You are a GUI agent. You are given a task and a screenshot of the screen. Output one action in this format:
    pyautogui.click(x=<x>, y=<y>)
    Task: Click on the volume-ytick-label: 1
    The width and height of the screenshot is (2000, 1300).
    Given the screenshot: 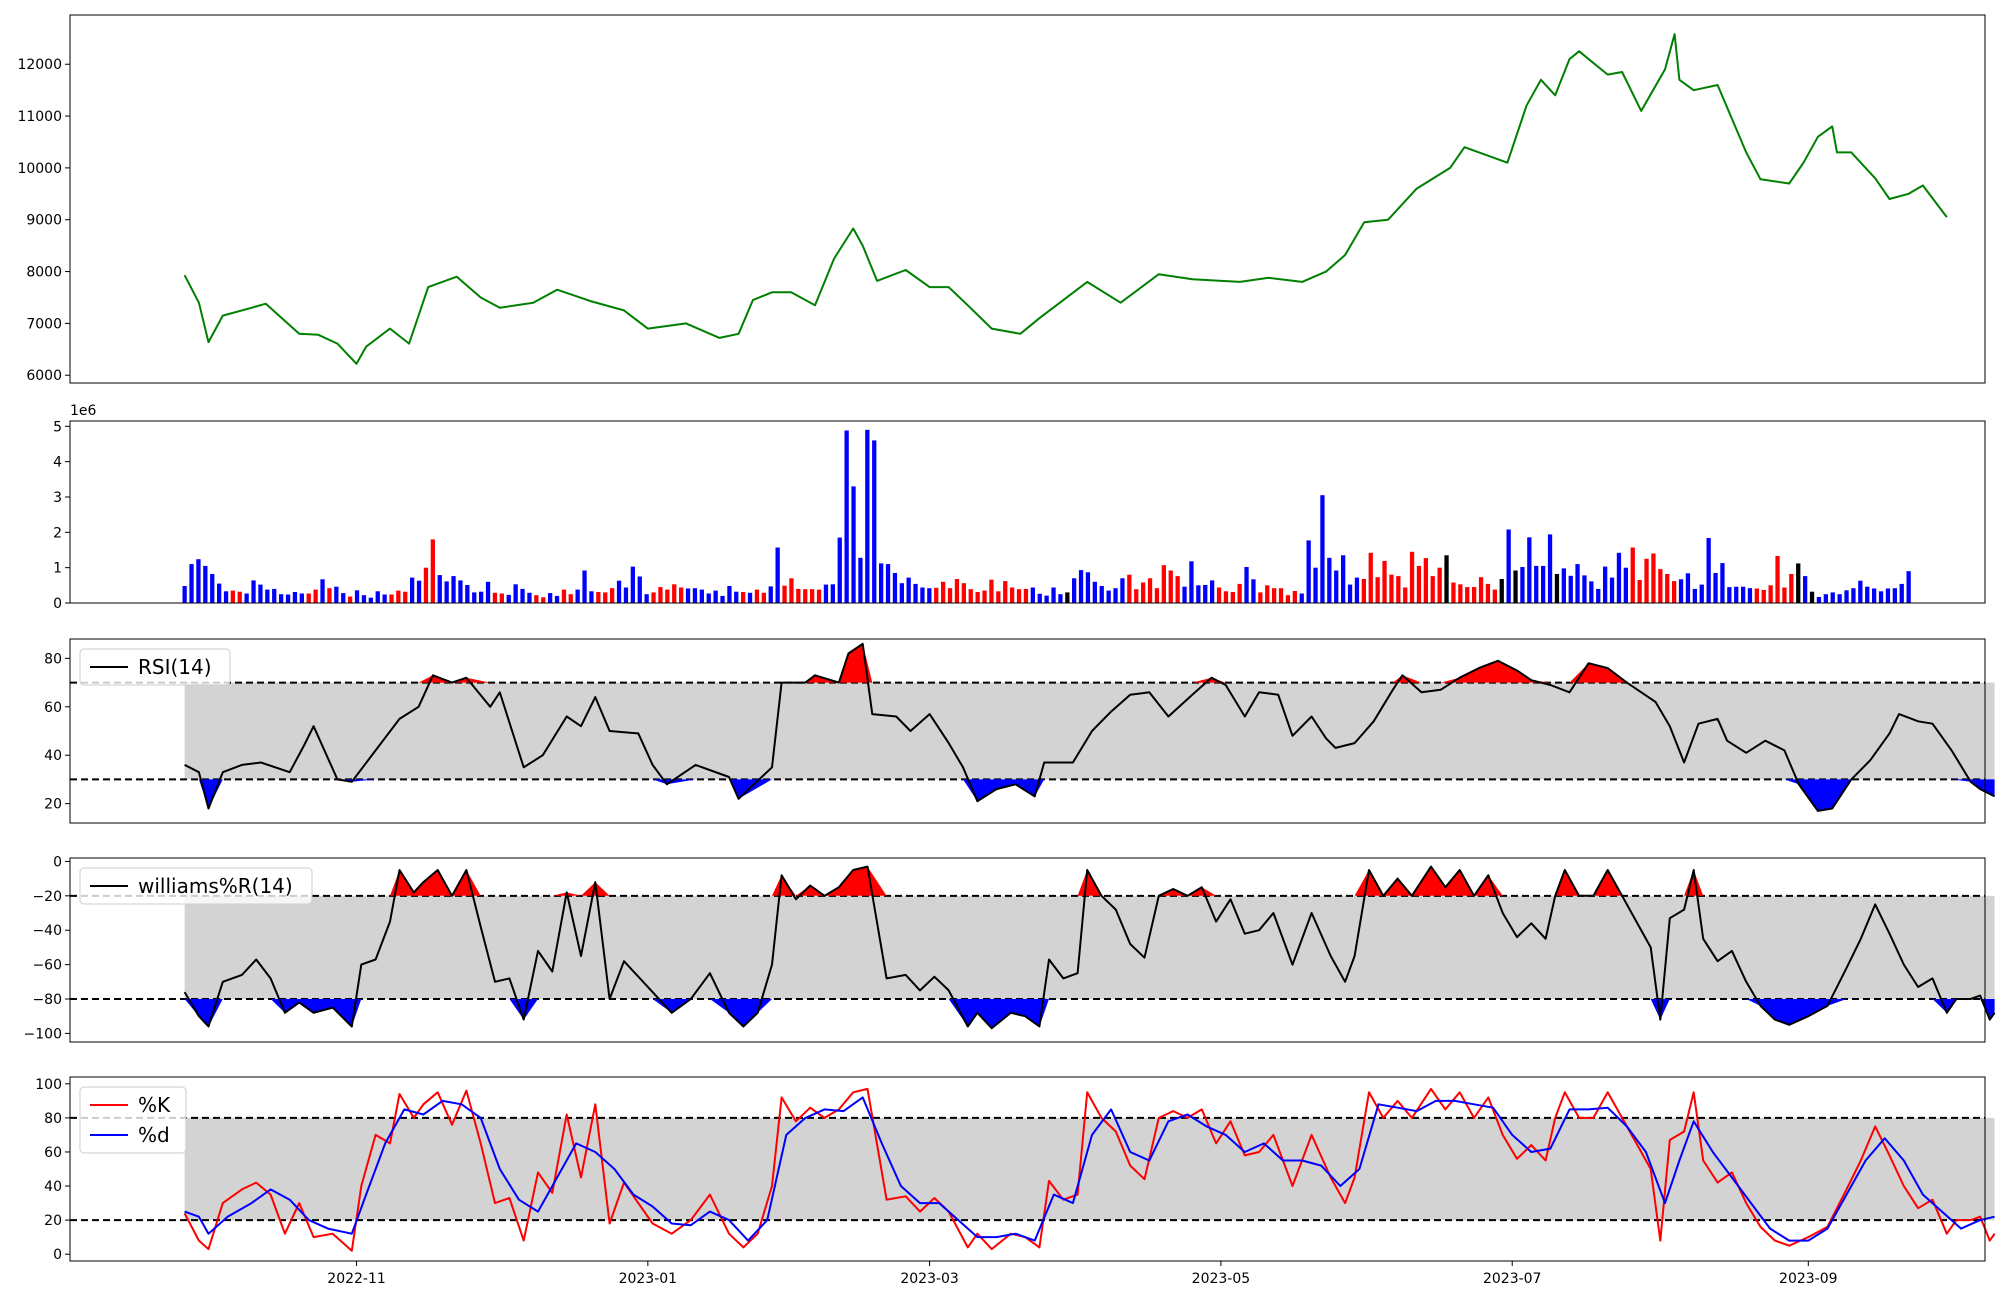 What is the action you would take?
    pyautogui.click(x=57, y=569)
    